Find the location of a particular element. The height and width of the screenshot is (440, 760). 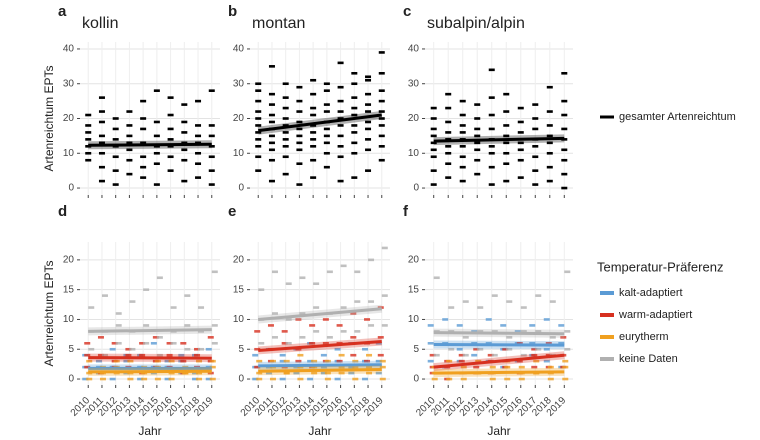

panel-title: kollin is located at coordinates (100, 23).